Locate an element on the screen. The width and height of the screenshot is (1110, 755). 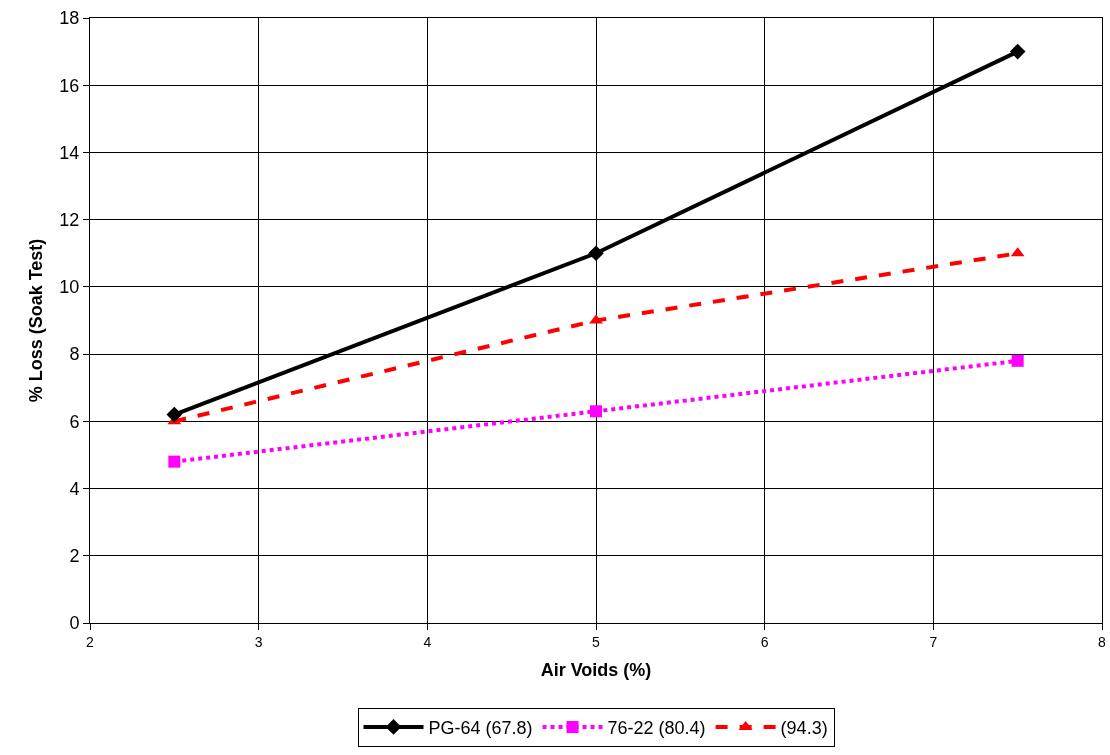
y-tick-label: 18 is located at coordinates (69, 18).